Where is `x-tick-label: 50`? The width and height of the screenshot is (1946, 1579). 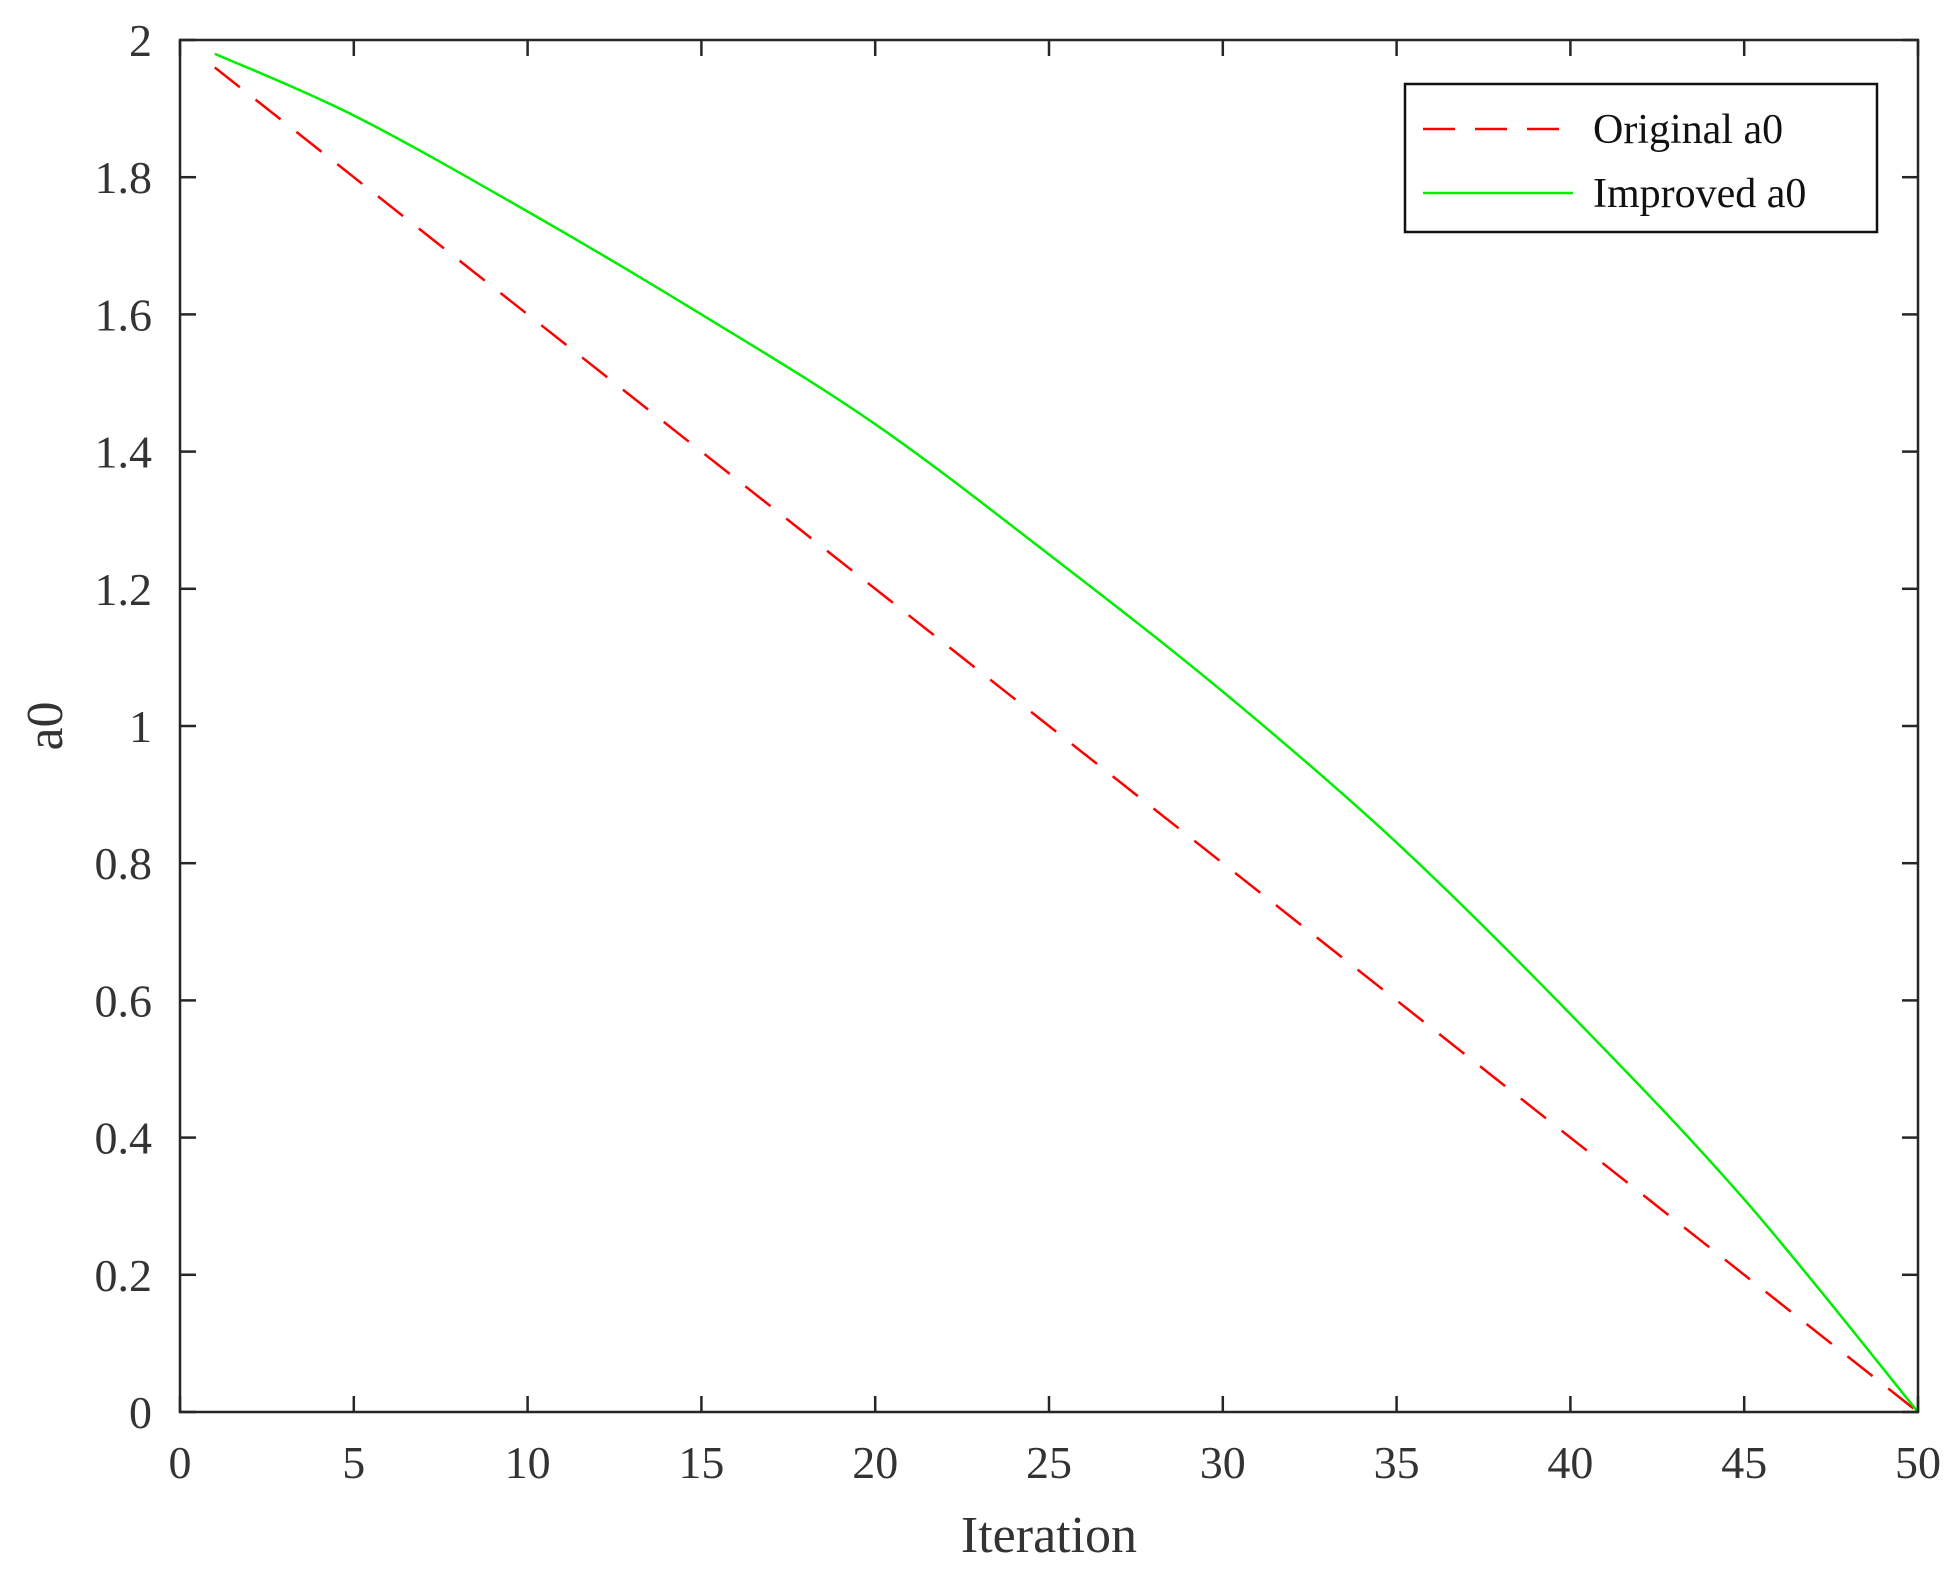 x-tick-label: 50 is located at coordinates (1918, 1462).